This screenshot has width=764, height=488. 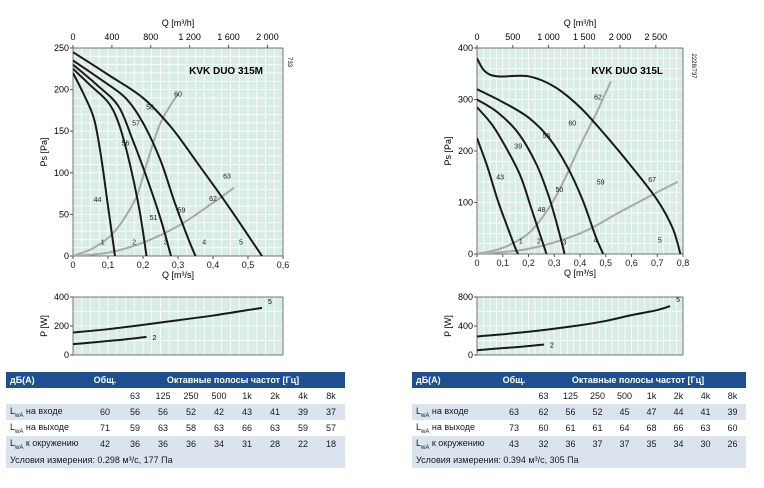 What do you see at coordinates (247, 444) in the screenshot?
I see `row-value: 31` at bounding box center [247, 444].